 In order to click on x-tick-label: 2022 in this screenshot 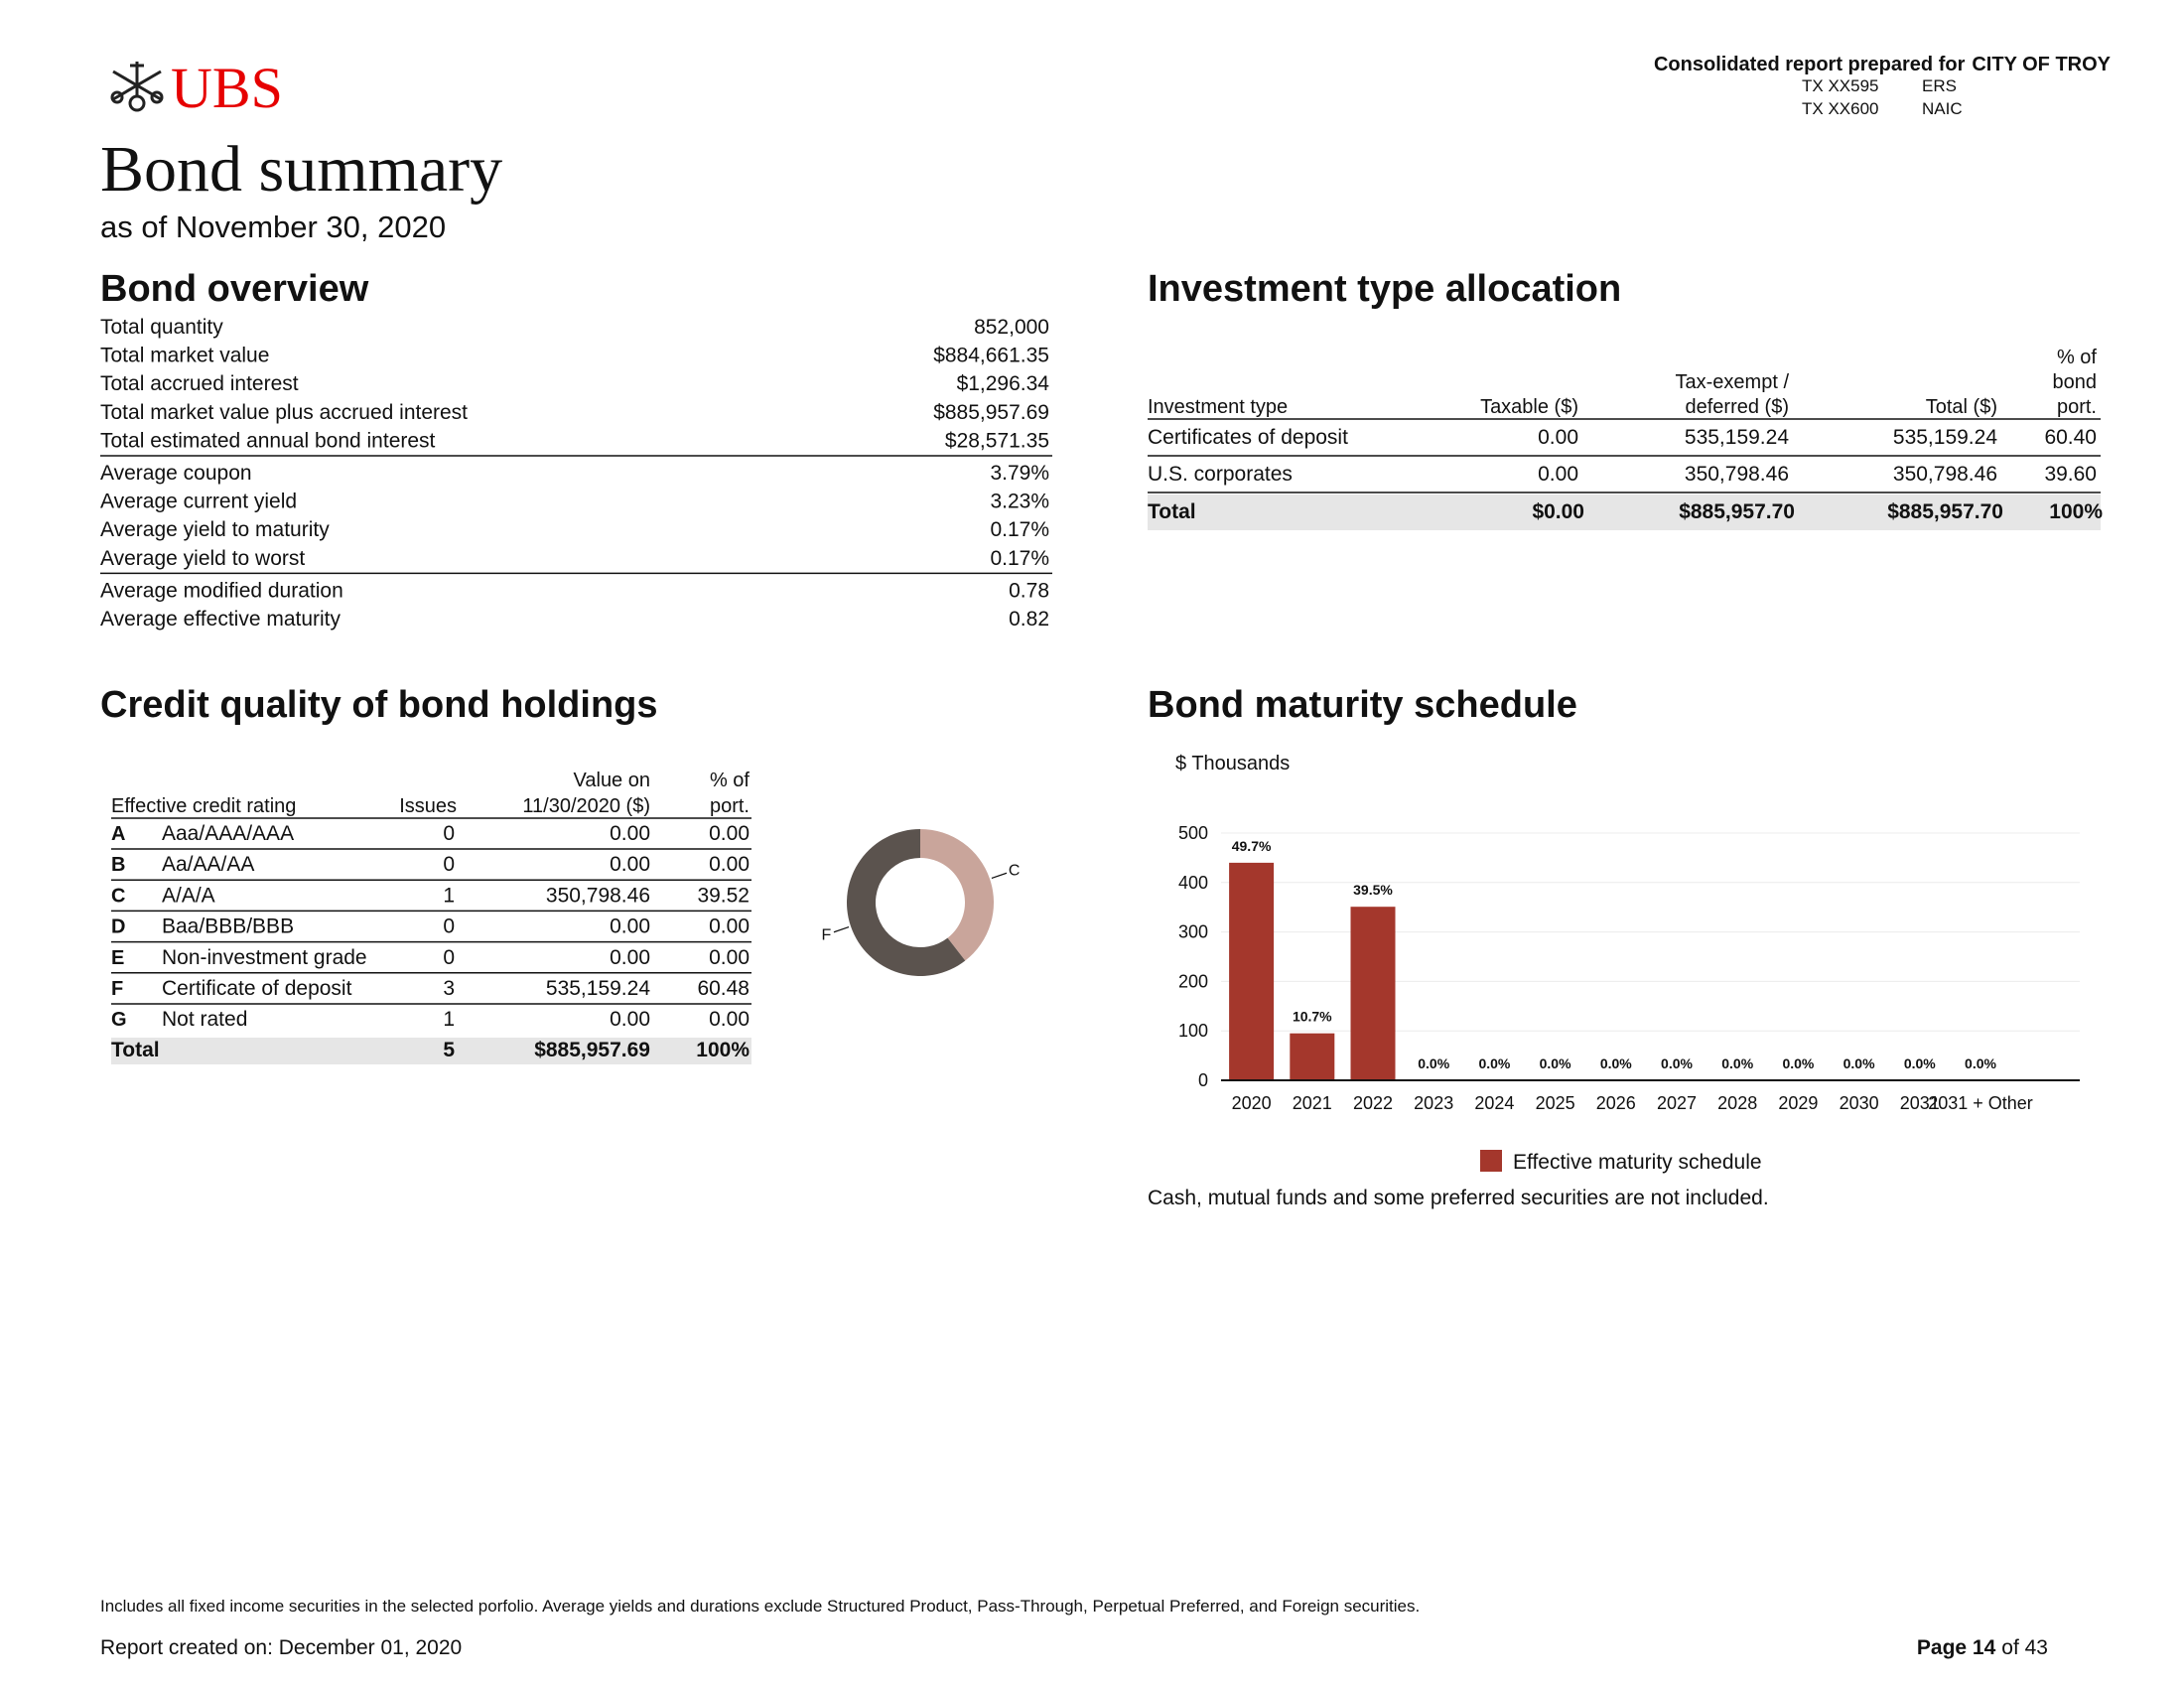, I will do `click(1373, 1103)`.